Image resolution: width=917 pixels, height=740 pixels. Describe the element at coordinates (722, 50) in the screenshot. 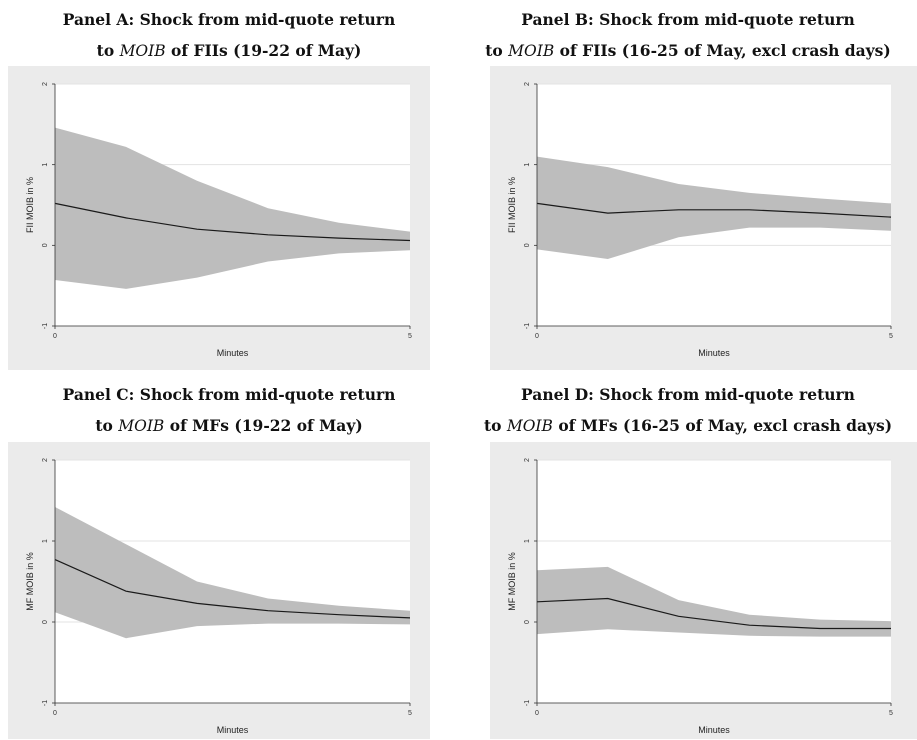

I see `title-post: of FIIs (16-25 of May, excl crash days)` at that location.